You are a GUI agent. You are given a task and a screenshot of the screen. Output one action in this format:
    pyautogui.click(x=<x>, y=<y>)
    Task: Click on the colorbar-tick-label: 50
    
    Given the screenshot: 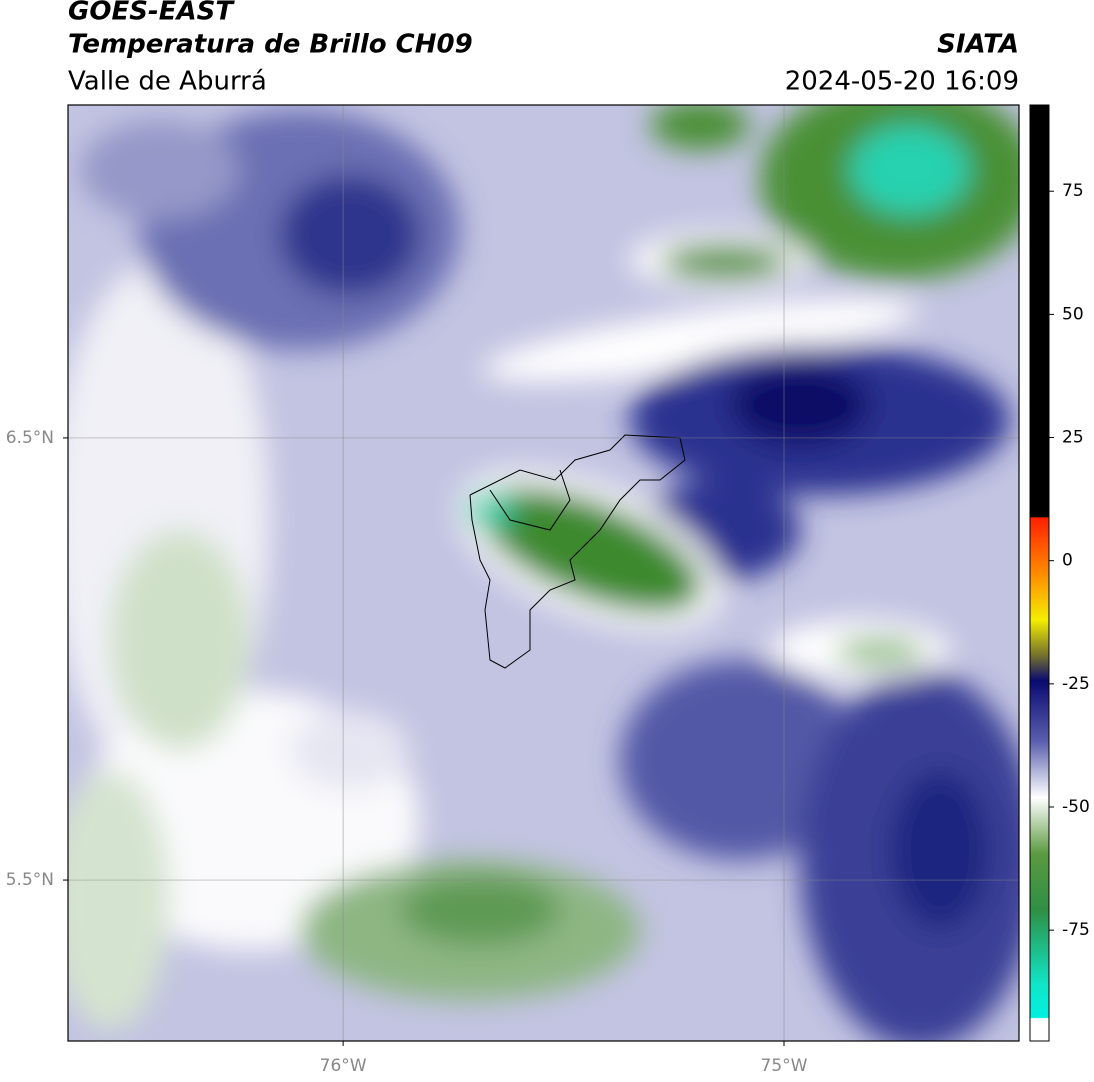 What is the action you would take?
    pyautogui.click(x=1073, y=314)
    